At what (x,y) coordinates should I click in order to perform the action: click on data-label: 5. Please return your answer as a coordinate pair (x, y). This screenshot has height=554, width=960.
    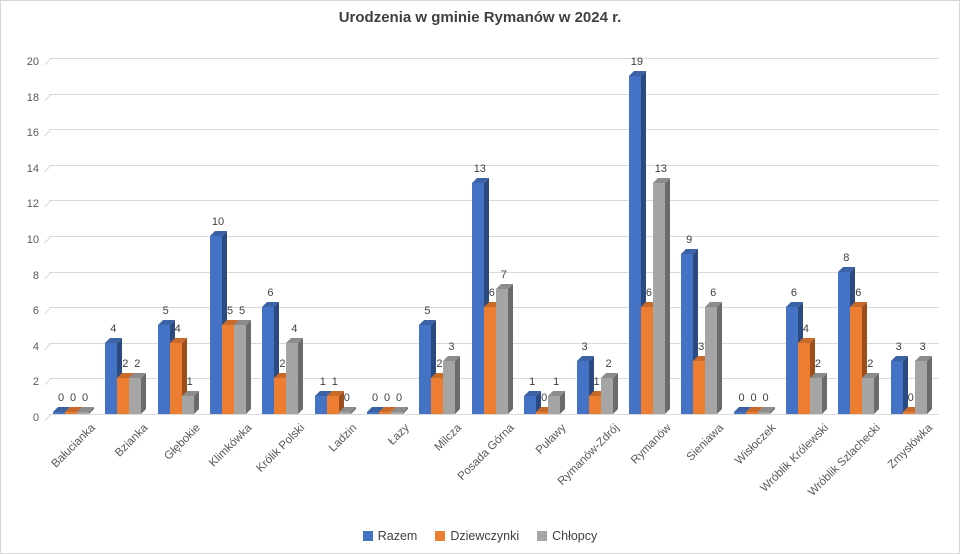
    Looking at the image, I should click on (230, 311).